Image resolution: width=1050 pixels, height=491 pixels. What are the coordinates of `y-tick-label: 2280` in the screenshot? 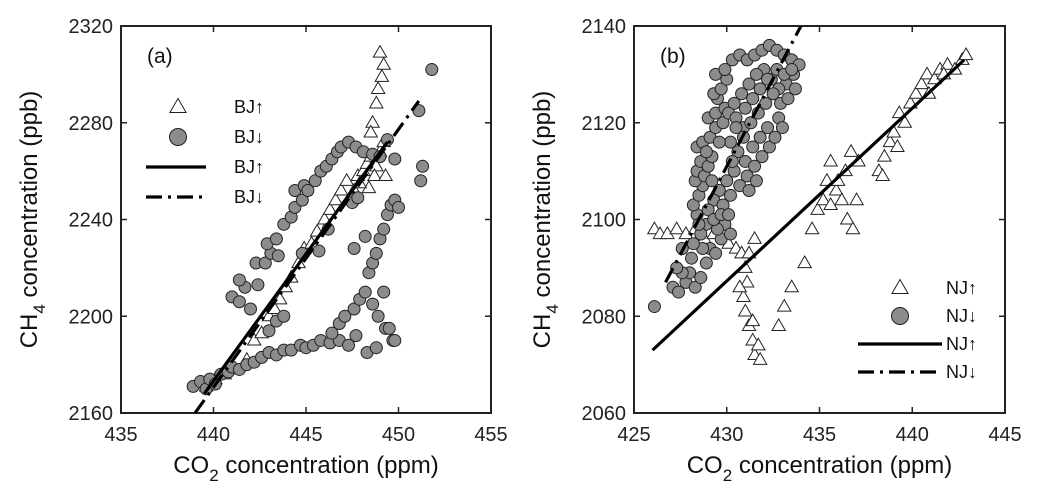 It's located at (91, 124).